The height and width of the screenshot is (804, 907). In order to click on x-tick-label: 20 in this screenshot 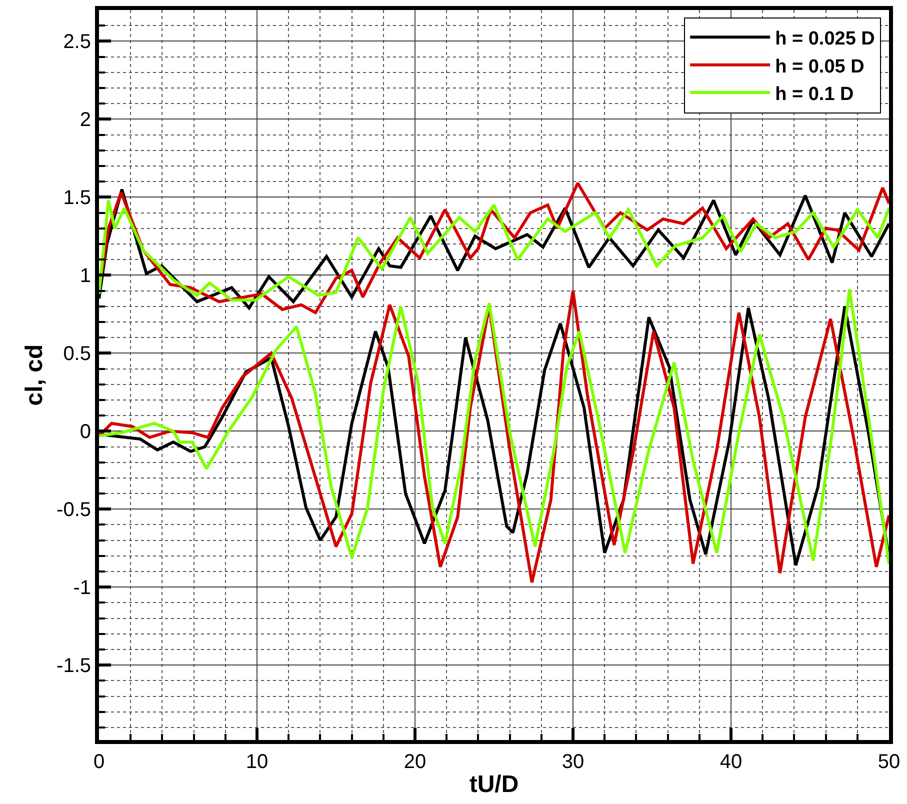, I will do `click(415, 762)`.